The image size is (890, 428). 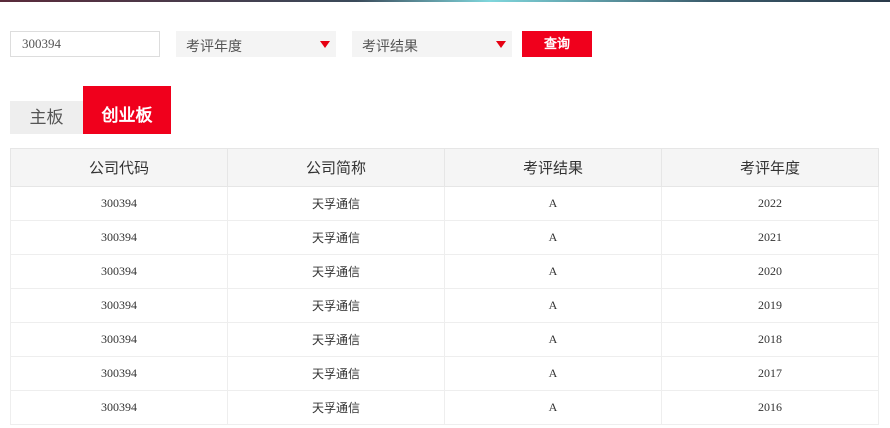 I want to click on table-row: 300394 天孚通信 A 2022, so click(x=444, y=203).